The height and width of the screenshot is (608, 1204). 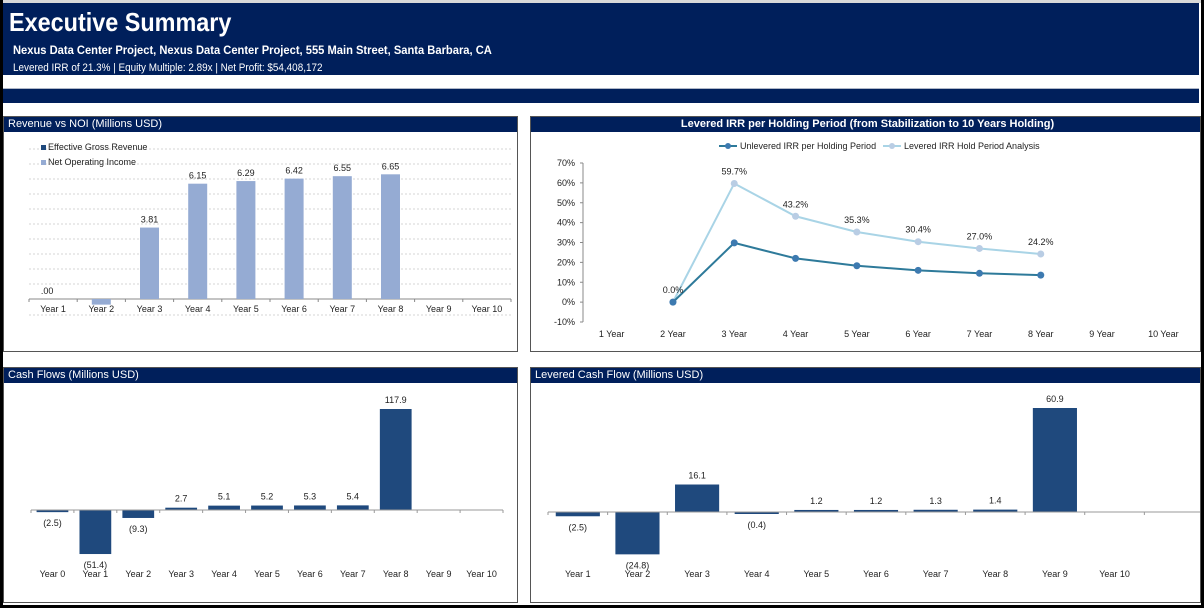 What do you see at coordinates (294, 171) in the screenshot?
I see `data-label: 6.42` at bounding box center [294, 171].